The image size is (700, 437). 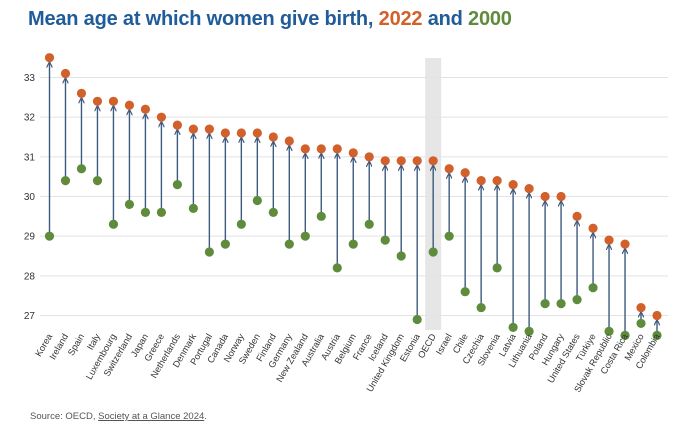 I want to click on dot-2022-new-zealand, so click(x=305, y=149).